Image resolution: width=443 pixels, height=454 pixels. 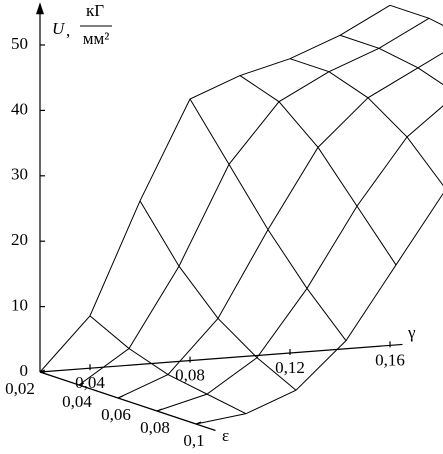 I want to click on z-unit-den: мм², so click(x=96, y=38).